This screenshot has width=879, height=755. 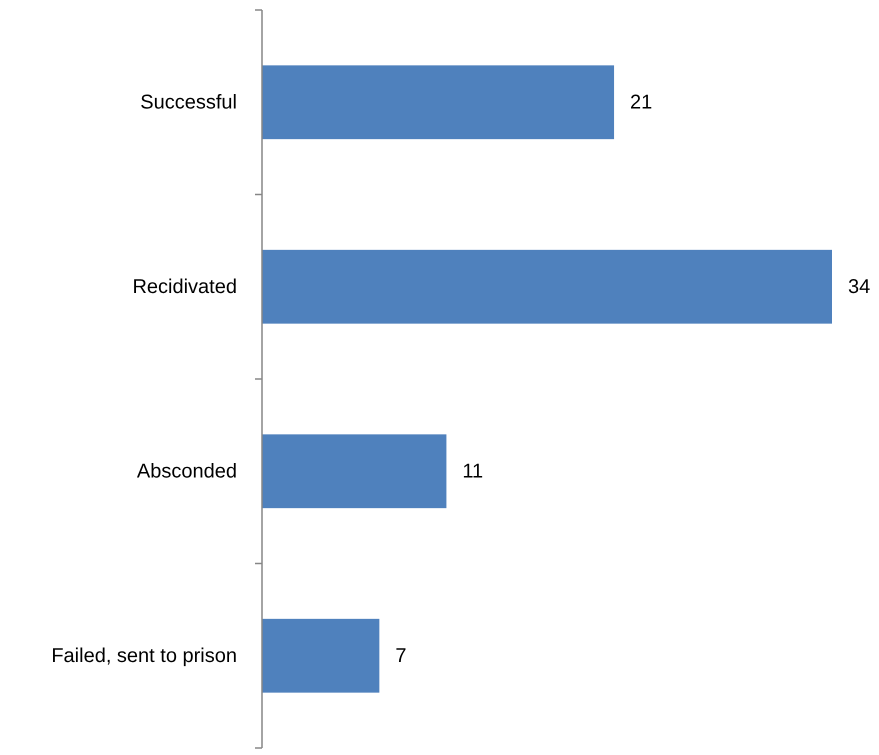 What do you see at coordinates (400, 655) in the screenshot?
I see `data-label: 7` at bounding box center [400, 655].